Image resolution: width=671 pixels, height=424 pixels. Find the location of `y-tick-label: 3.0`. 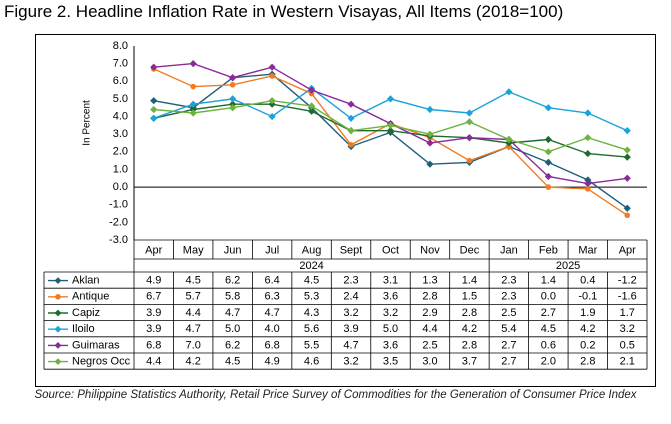

y-tick-label: 3.0 is located at coordinates (120, 134).